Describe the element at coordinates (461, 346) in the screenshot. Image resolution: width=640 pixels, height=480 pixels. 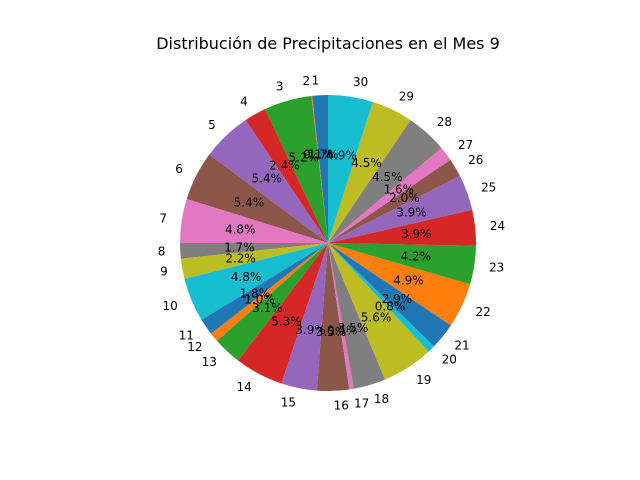
I see `category-label-21: 21` at that location.